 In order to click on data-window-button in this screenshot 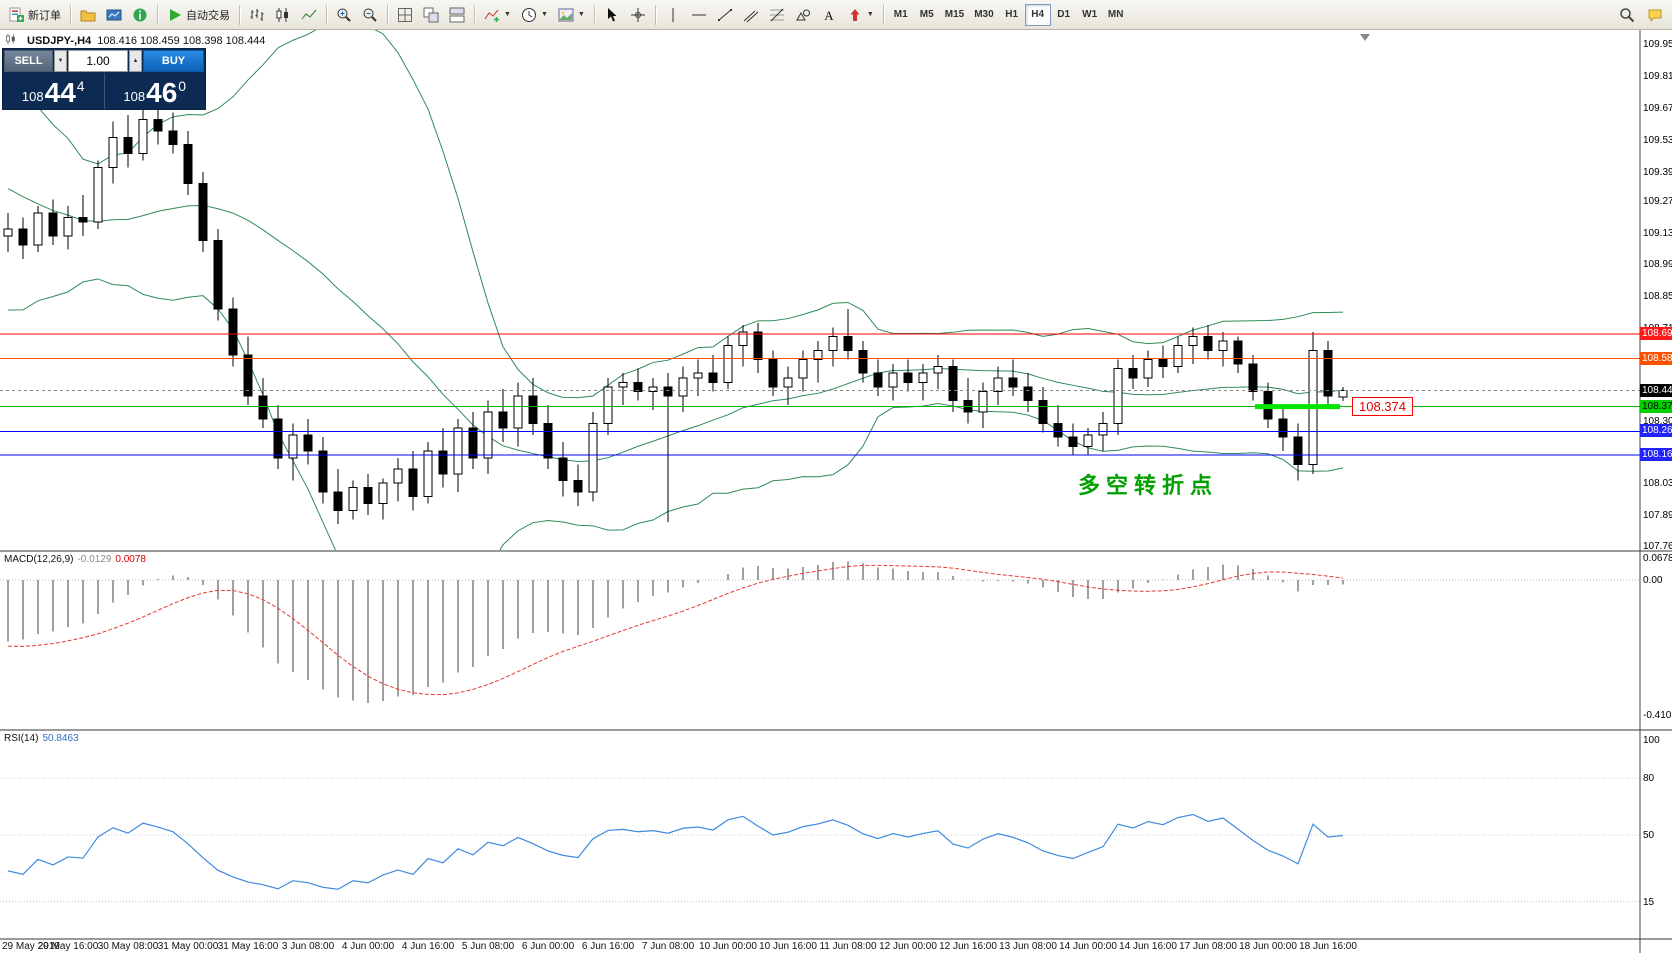, I will do `click(140, 15)`.